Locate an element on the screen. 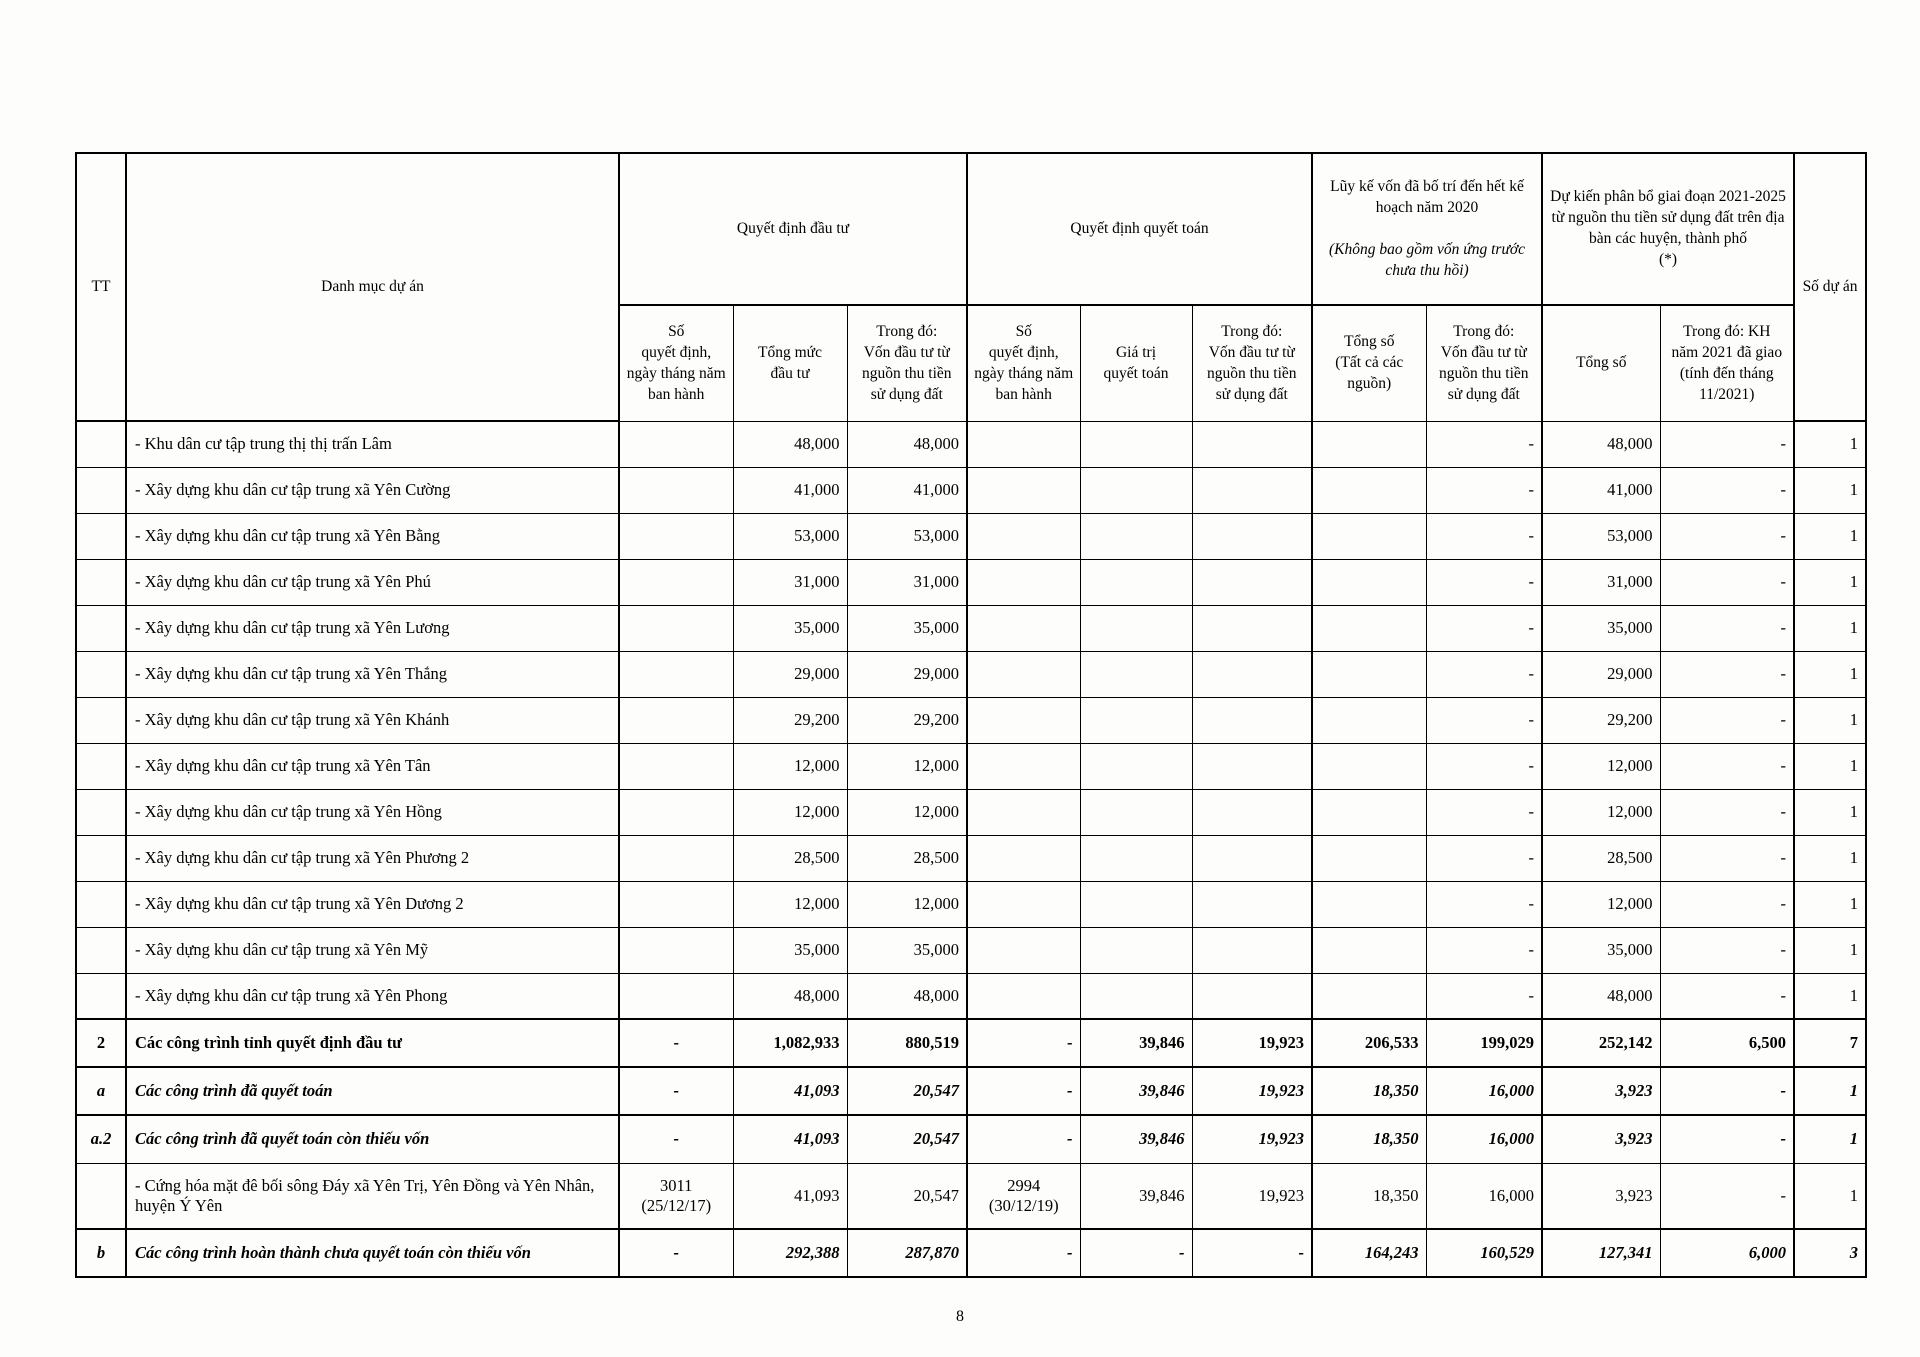 The image size is (1920, 1357). col-header-tong-so-du-kien: Tổng số is located at coordinates (1601, 363).